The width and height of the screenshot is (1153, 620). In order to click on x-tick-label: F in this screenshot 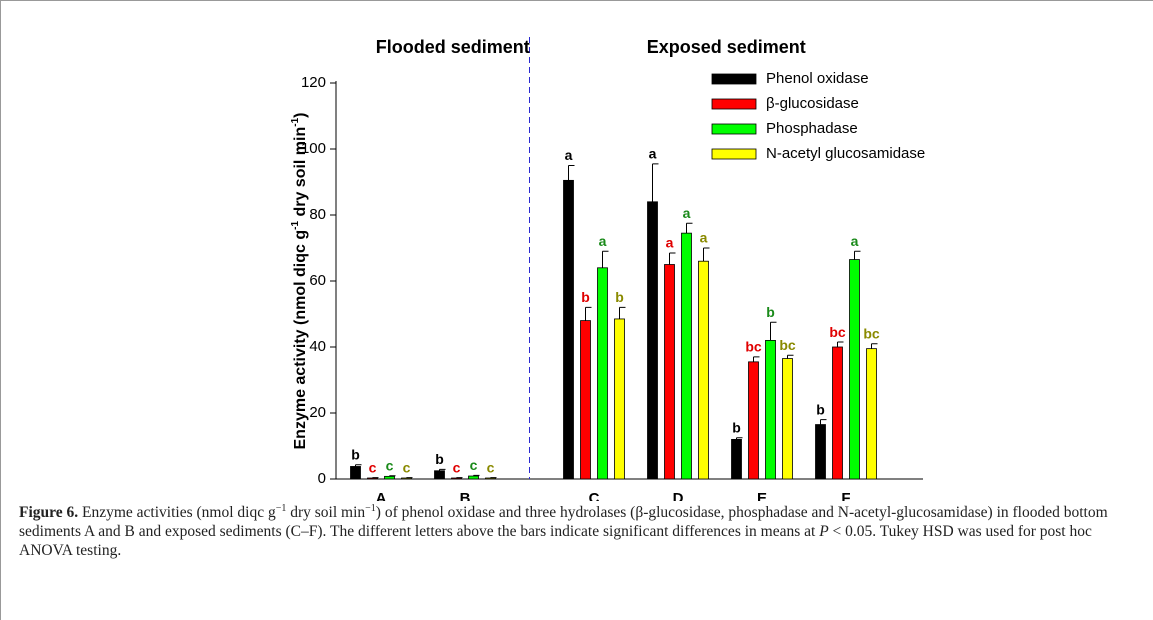, I will do `click(845, 495)`.